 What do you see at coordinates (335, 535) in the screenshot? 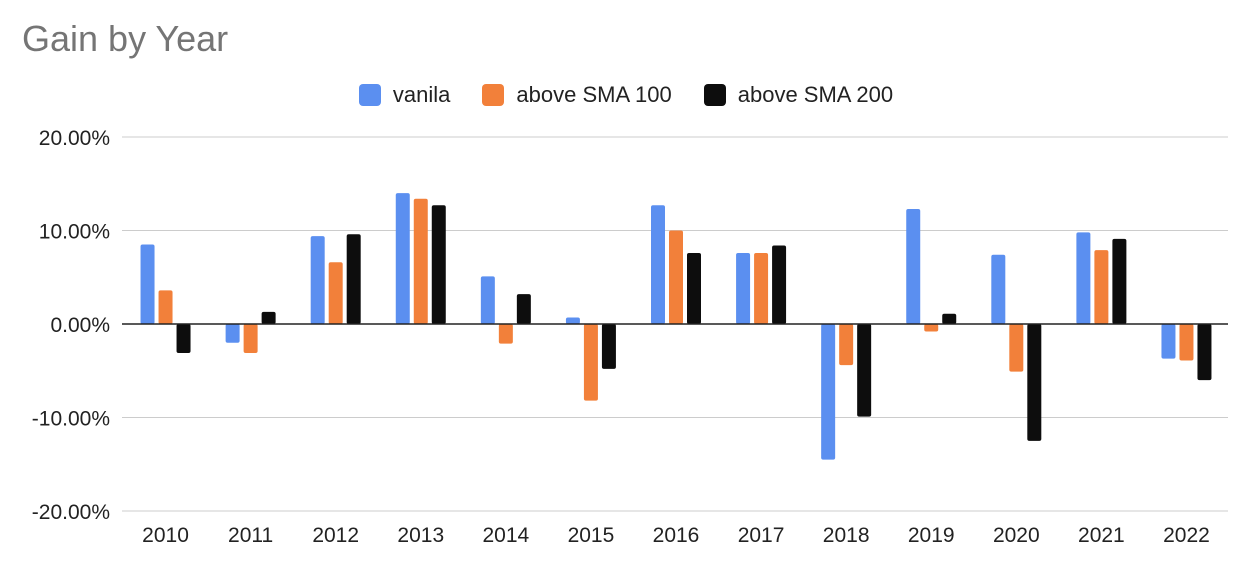
I see `x-tick-label: 2012` at bounding box center [335, 535].